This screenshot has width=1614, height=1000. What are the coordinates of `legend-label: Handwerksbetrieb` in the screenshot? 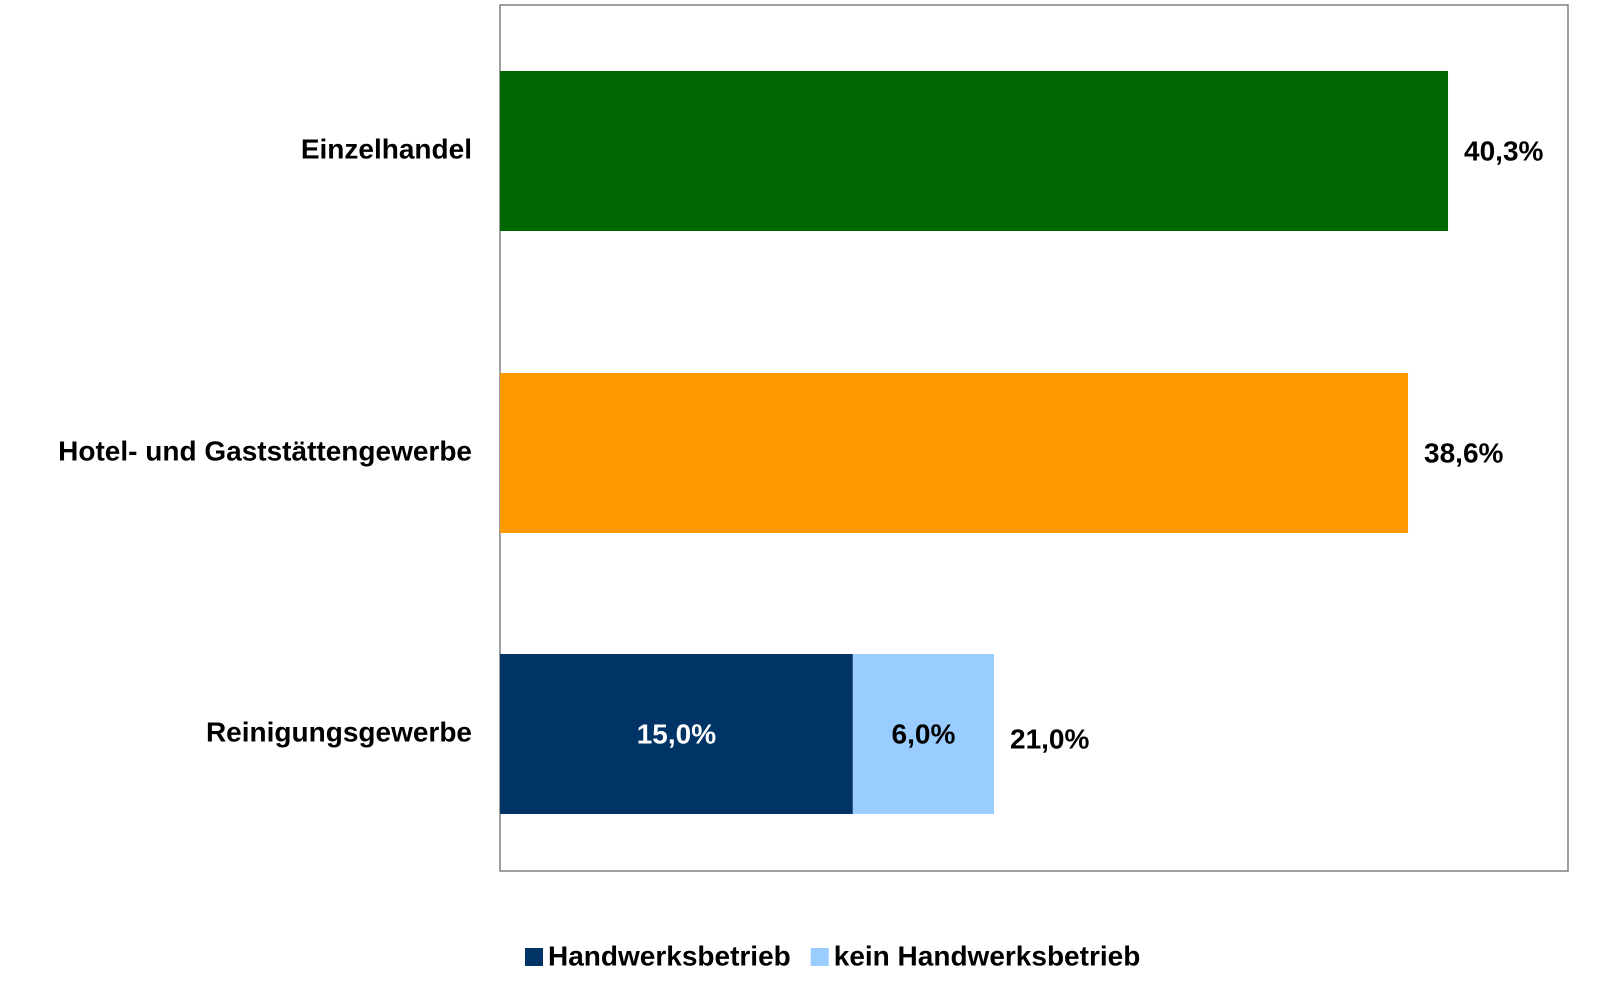 It's located at (669, 955).